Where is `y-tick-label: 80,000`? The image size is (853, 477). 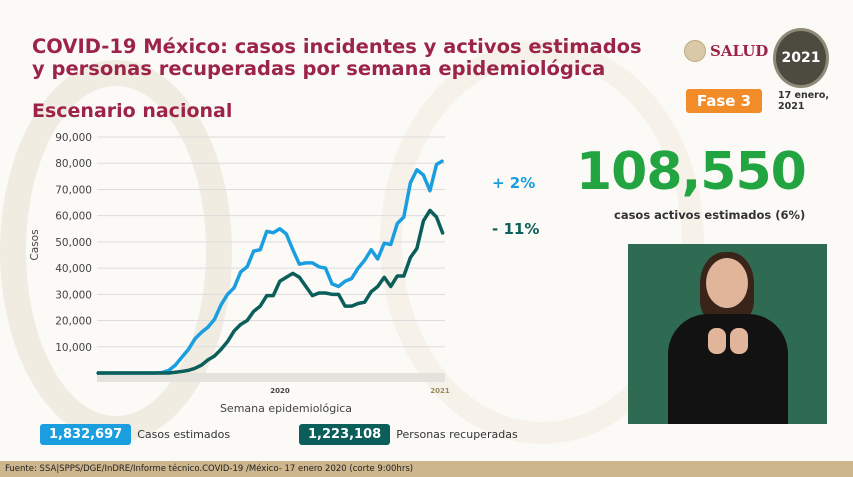 y-tick-label: 80,000 is located at coordinates (73, 164).